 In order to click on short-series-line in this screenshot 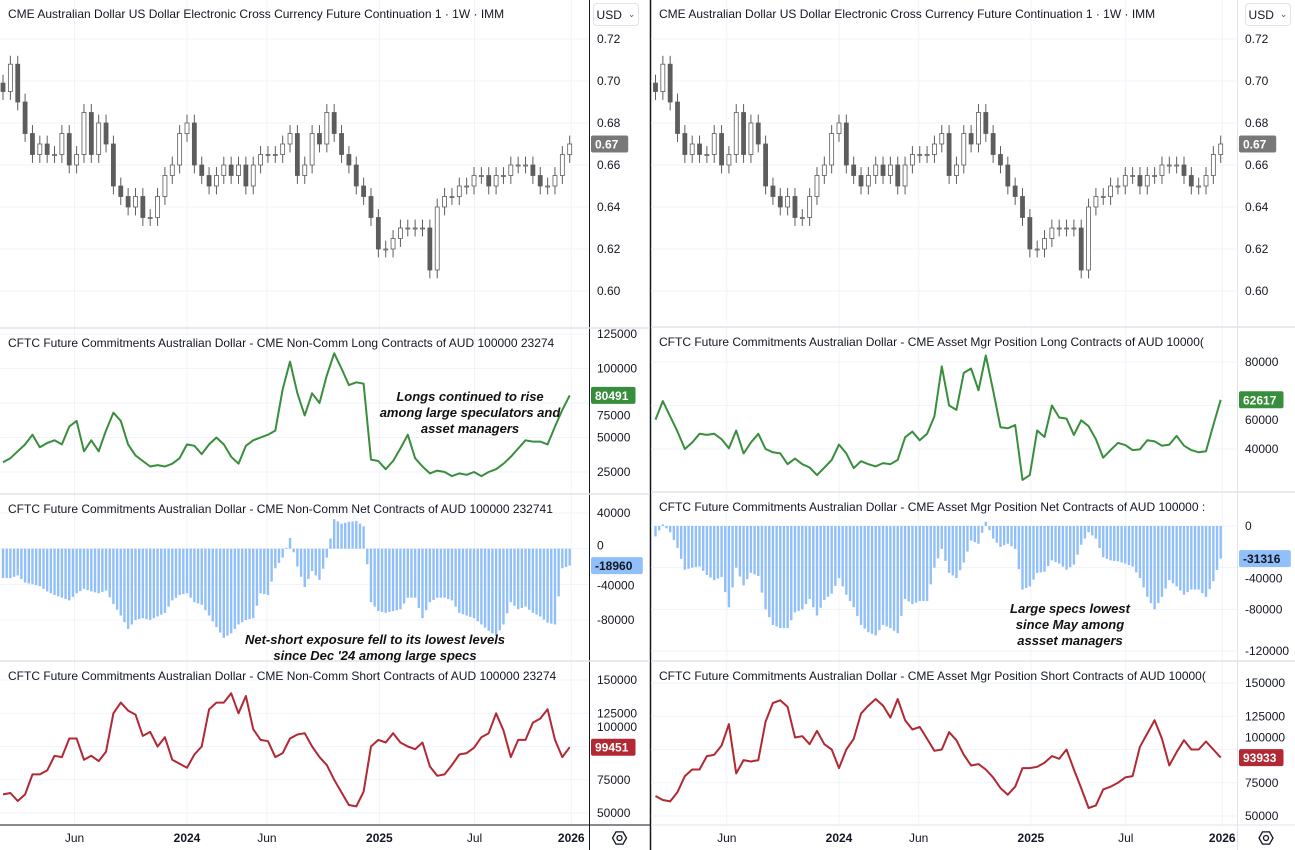, I will do `click(286, 750)`.